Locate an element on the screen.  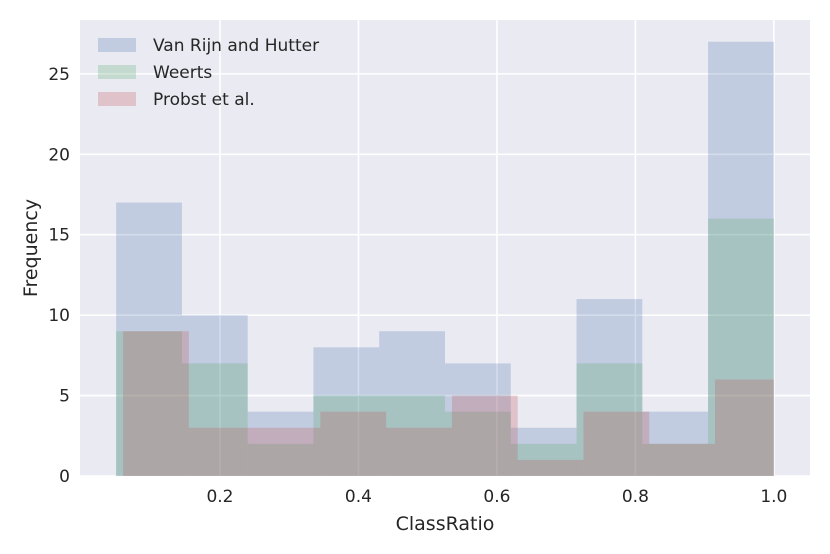
x-tick-label: 0.2 is located at coordinates (219, 497).